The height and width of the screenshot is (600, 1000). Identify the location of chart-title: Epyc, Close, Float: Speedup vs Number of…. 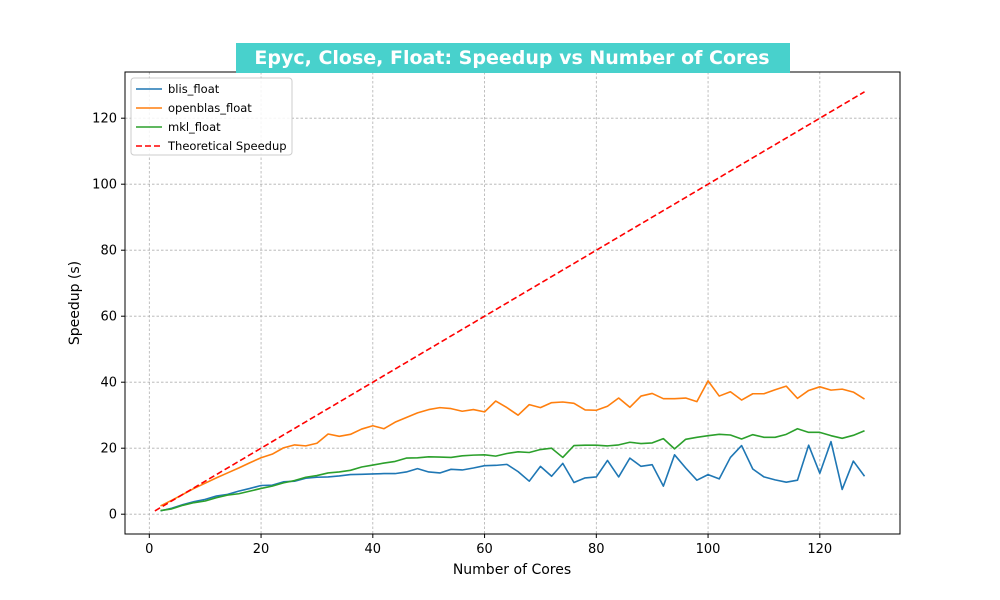
(513, 58).